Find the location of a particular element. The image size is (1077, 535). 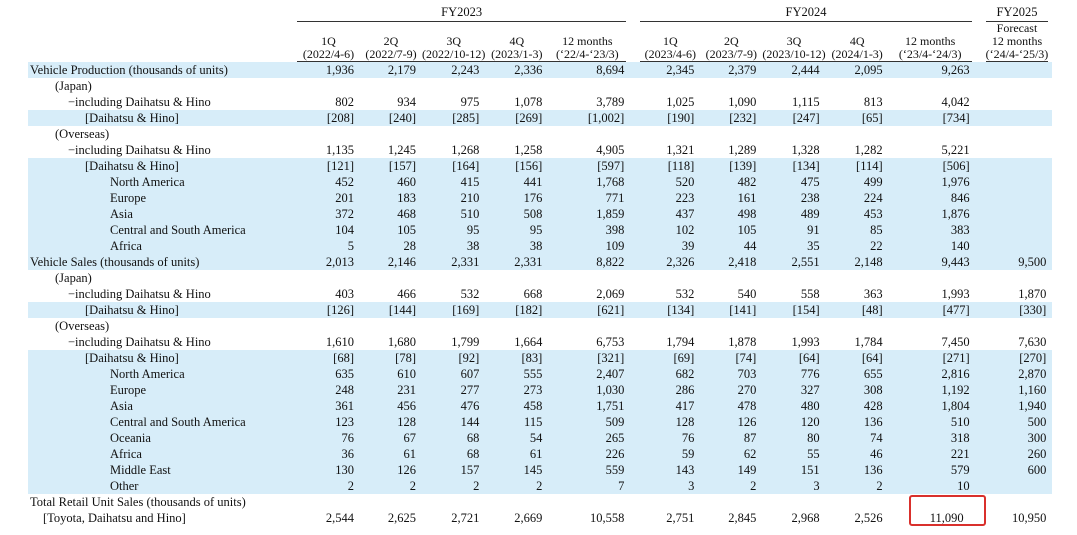

value-cell: 2,148 is located at coordinates (857, 262).